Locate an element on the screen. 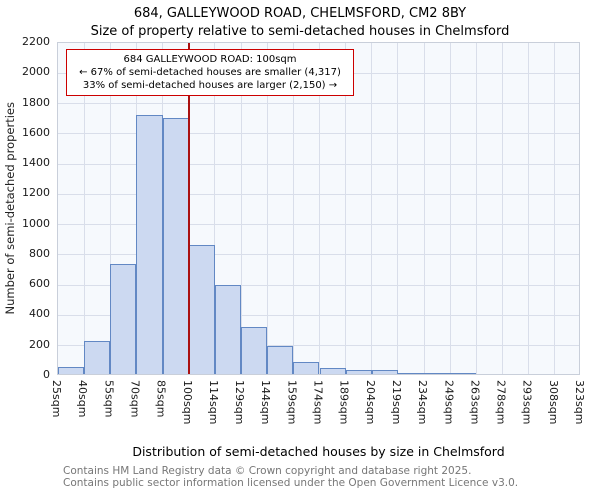  y-tick-label: 600 is located at coordinates (39, 284).